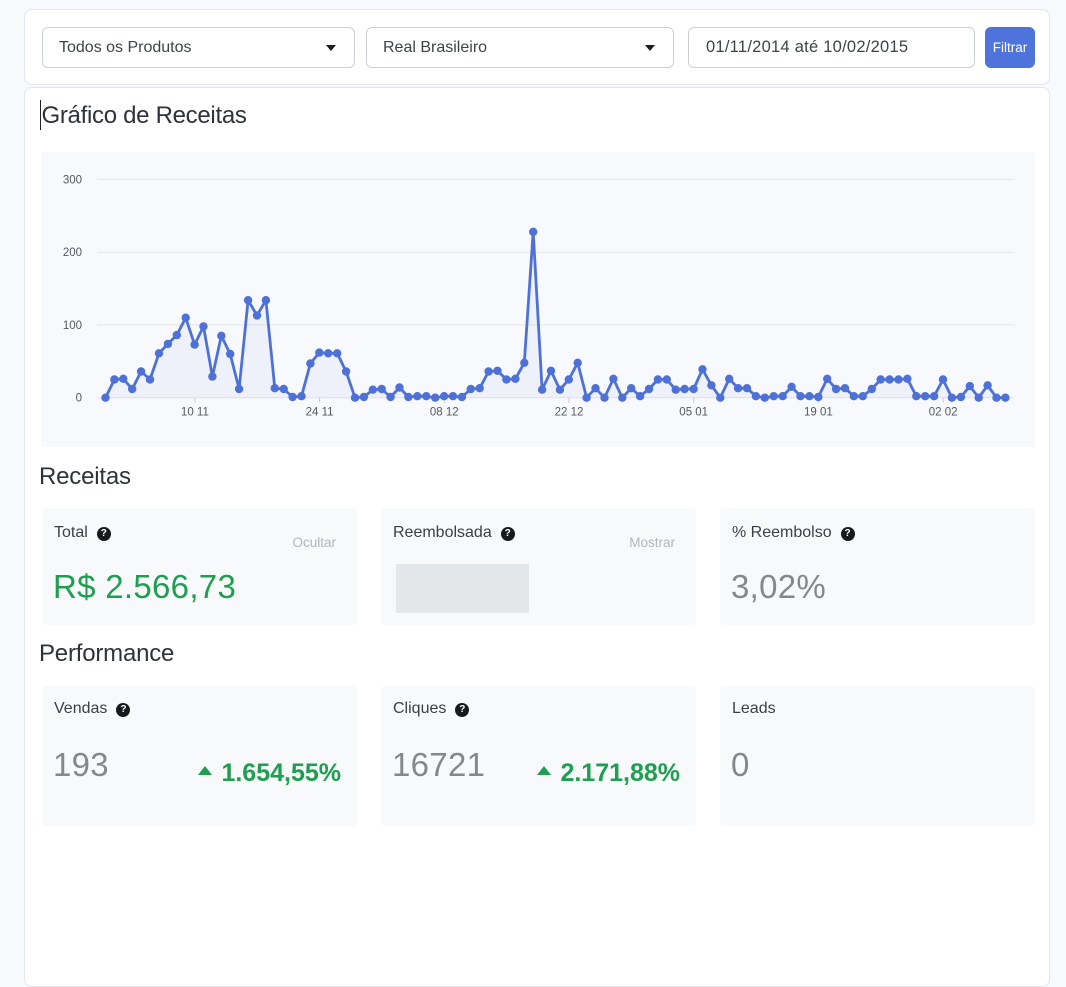  I want to click on svg-text: 100, so click(72, 326).